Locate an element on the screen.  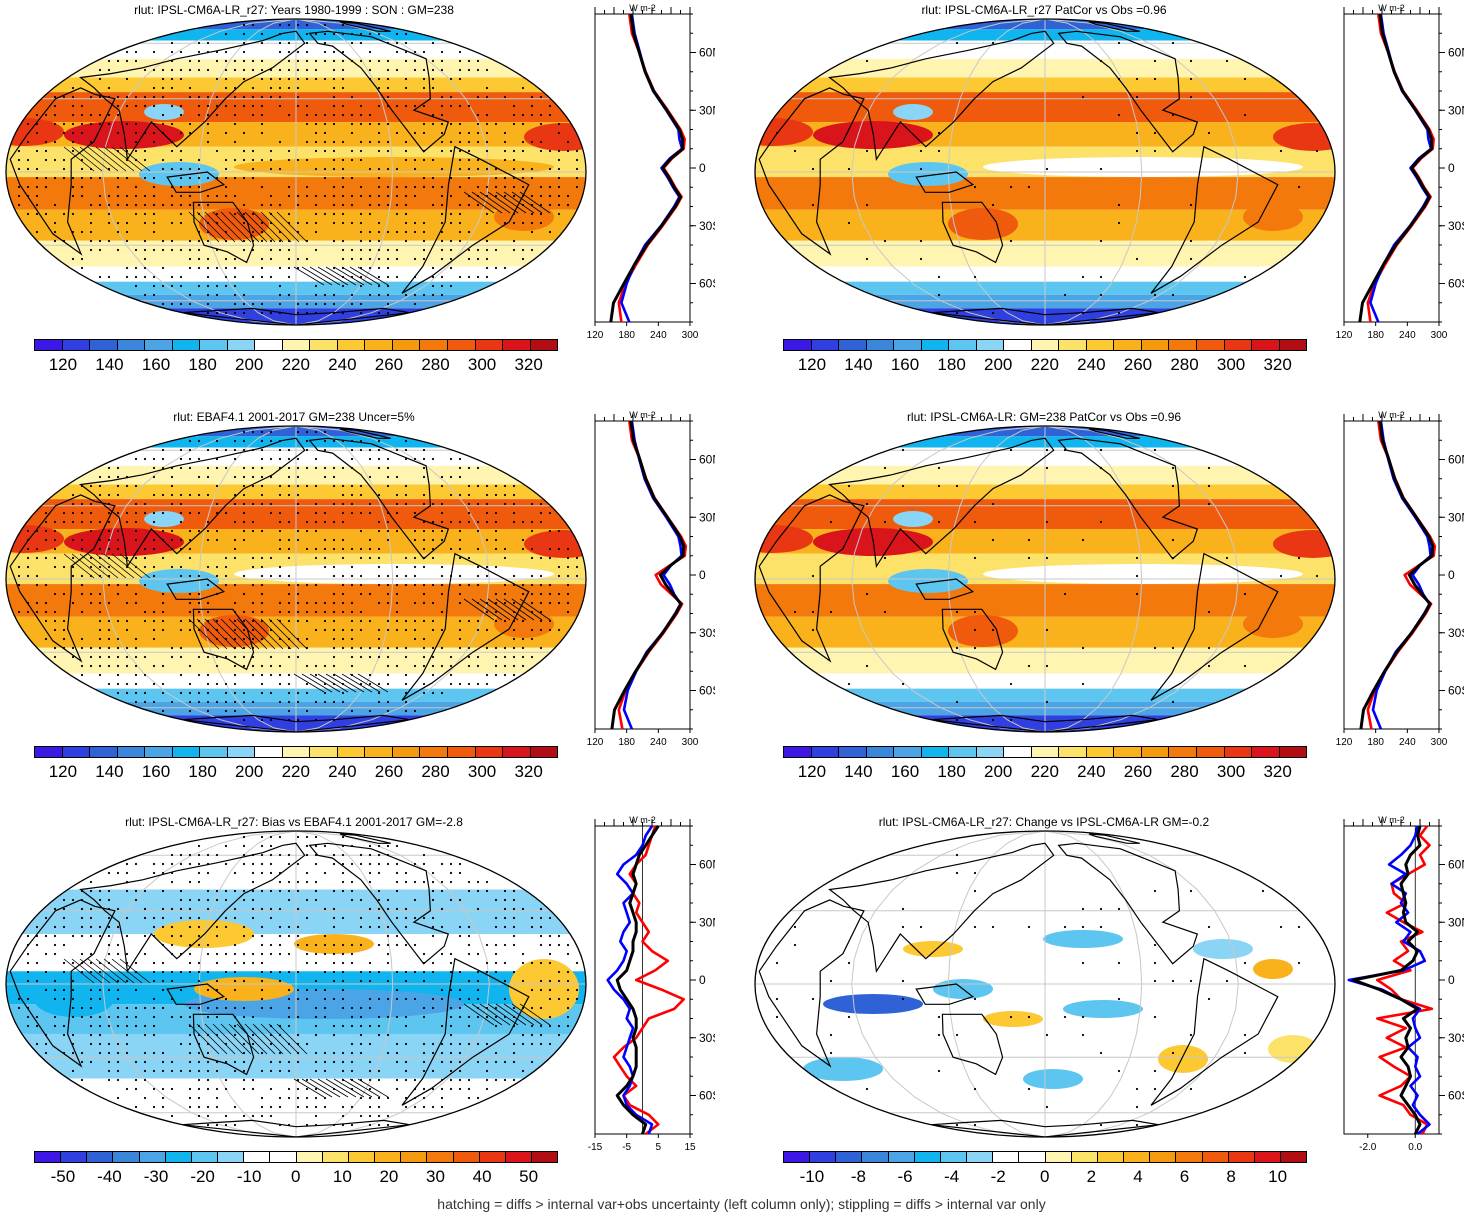
colorbar-tick-label: -8 is located at coordinates (858, 1176).